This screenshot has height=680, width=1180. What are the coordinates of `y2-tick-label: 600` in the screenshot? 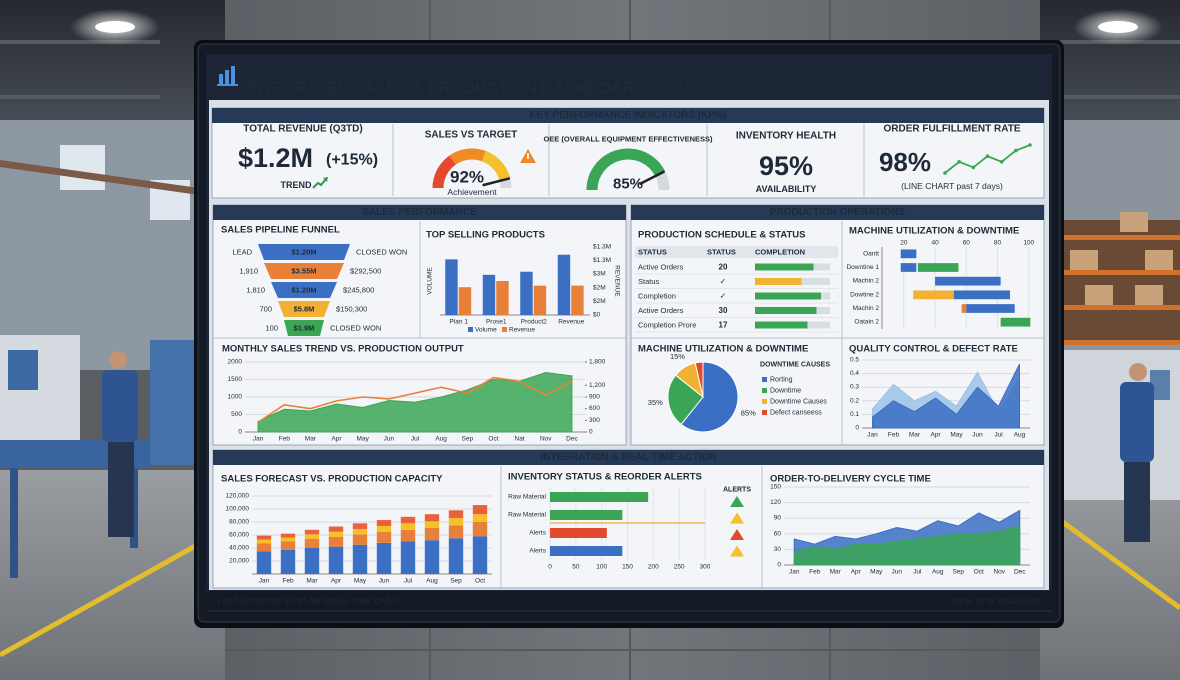 It's located at (594, 408).